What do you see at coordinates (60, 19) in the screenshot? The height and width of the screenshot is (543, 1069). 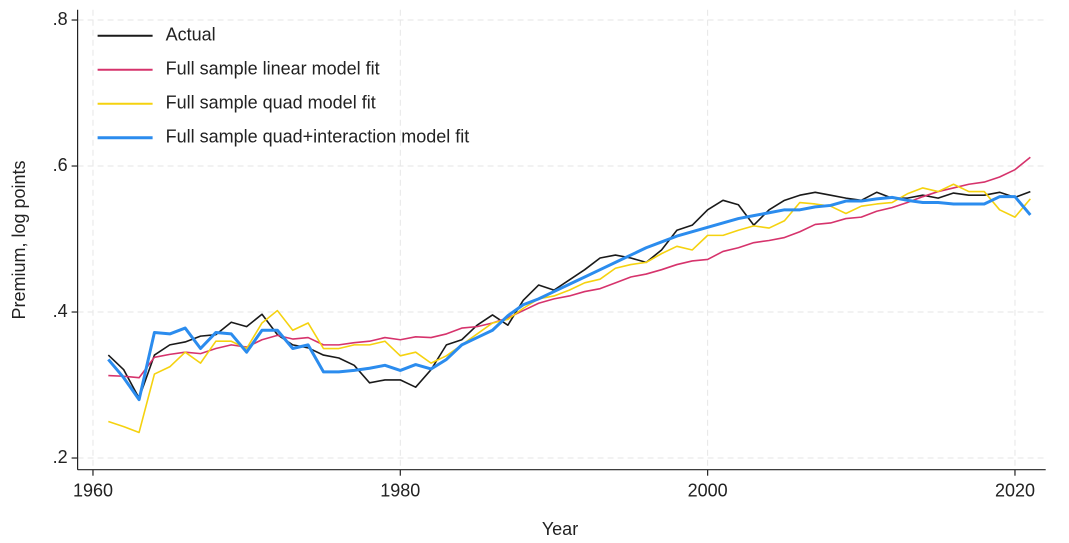 I see `y-tick-label: .8` at bounding box center [60, 19].